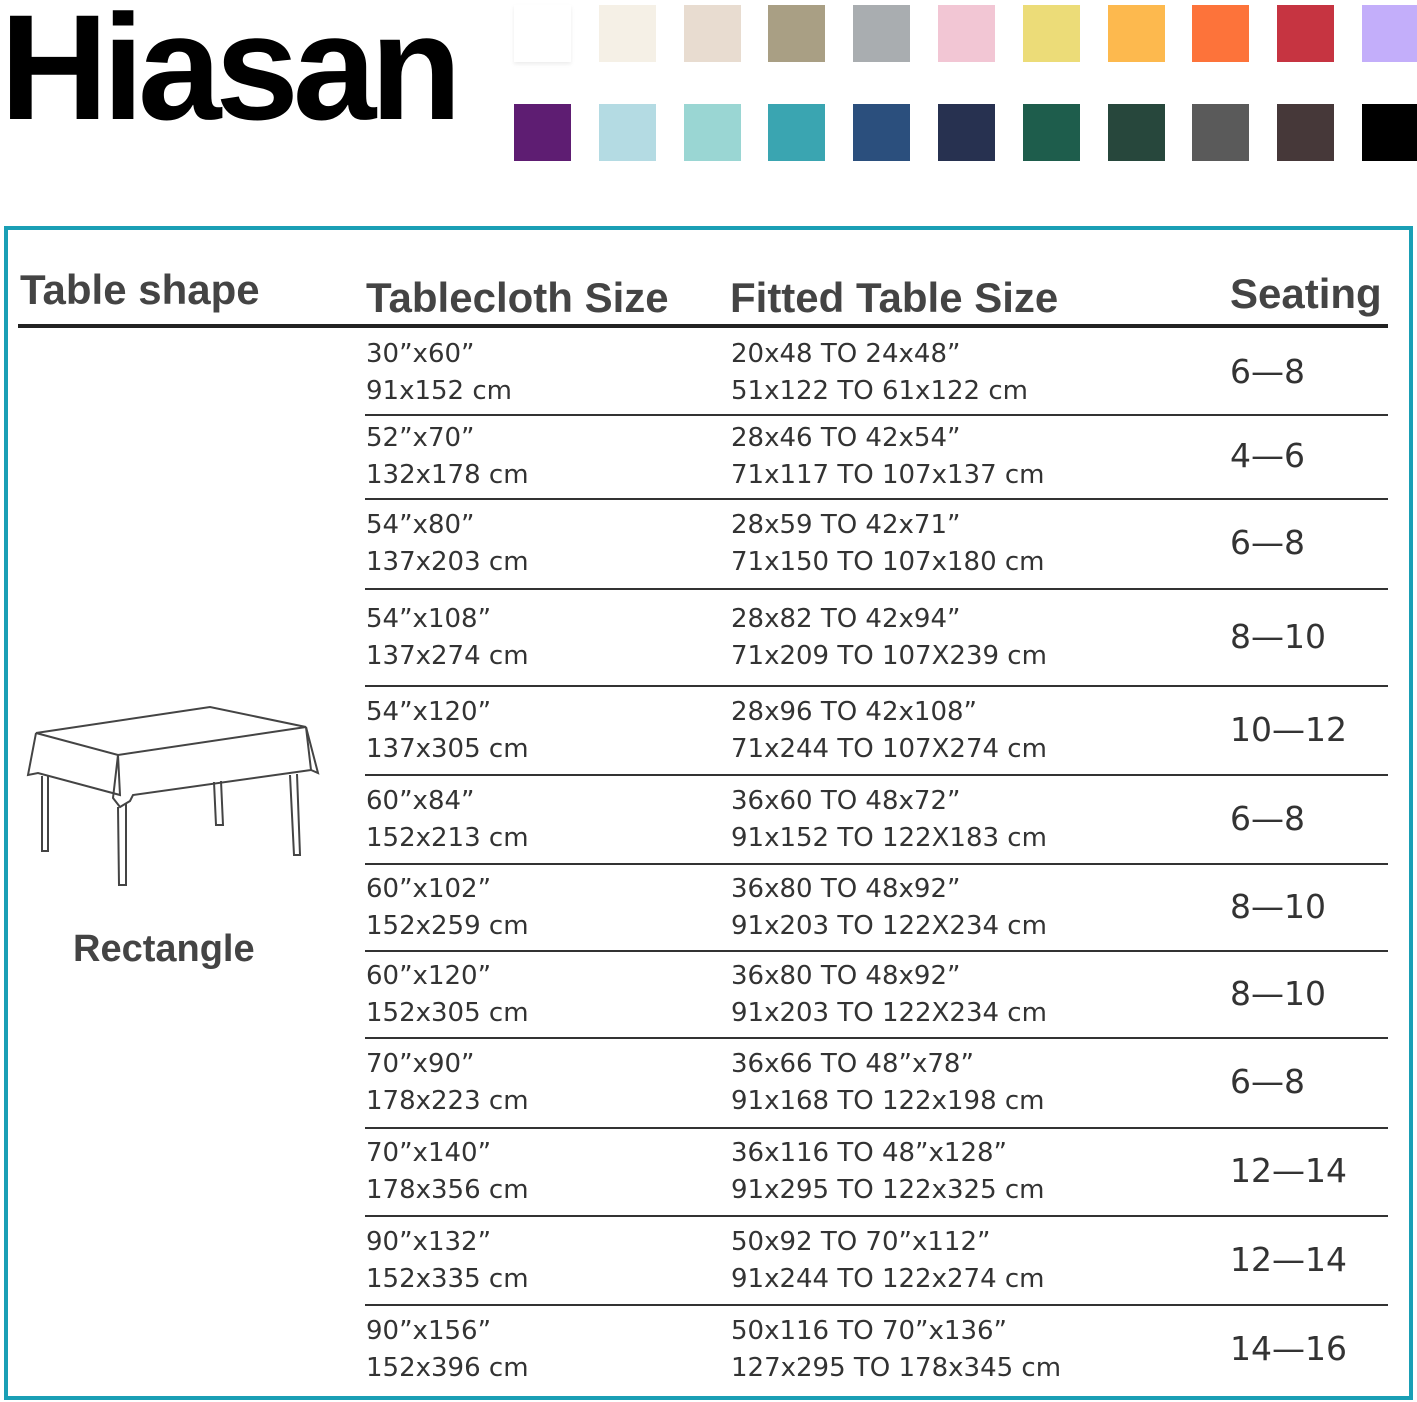 The width and height of the screenshot is (1417, 1402). What do you see at coordinates (429, 618) in the screenshot?
I see `tablecloth-size-inches: 54”x108”` at bounding box center [429, 618].